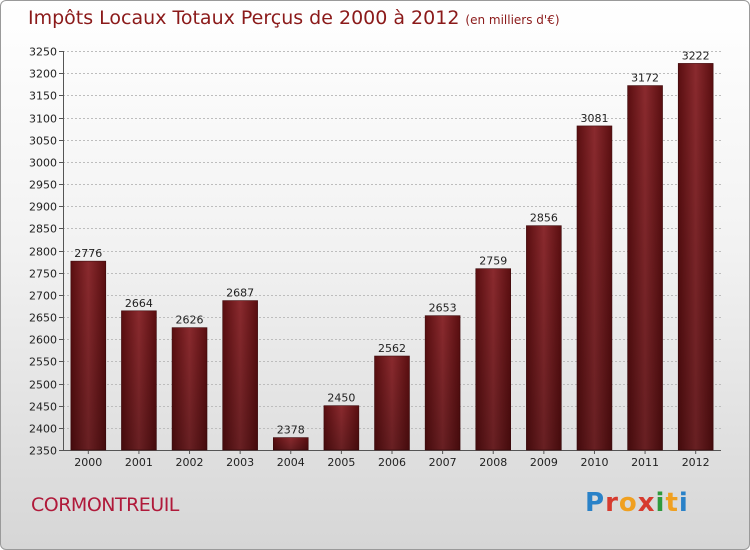  I want to click on bar-shade-2000, so click(88, 355).